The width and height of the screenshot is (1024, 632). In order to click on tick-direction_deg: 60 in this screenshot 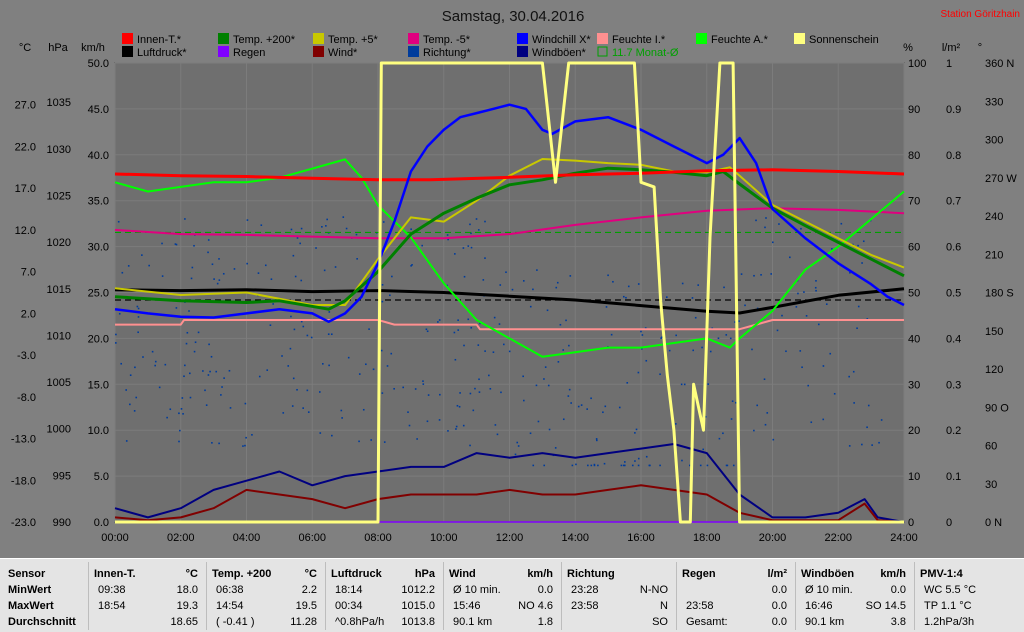, I will do `click(991, 447)`.